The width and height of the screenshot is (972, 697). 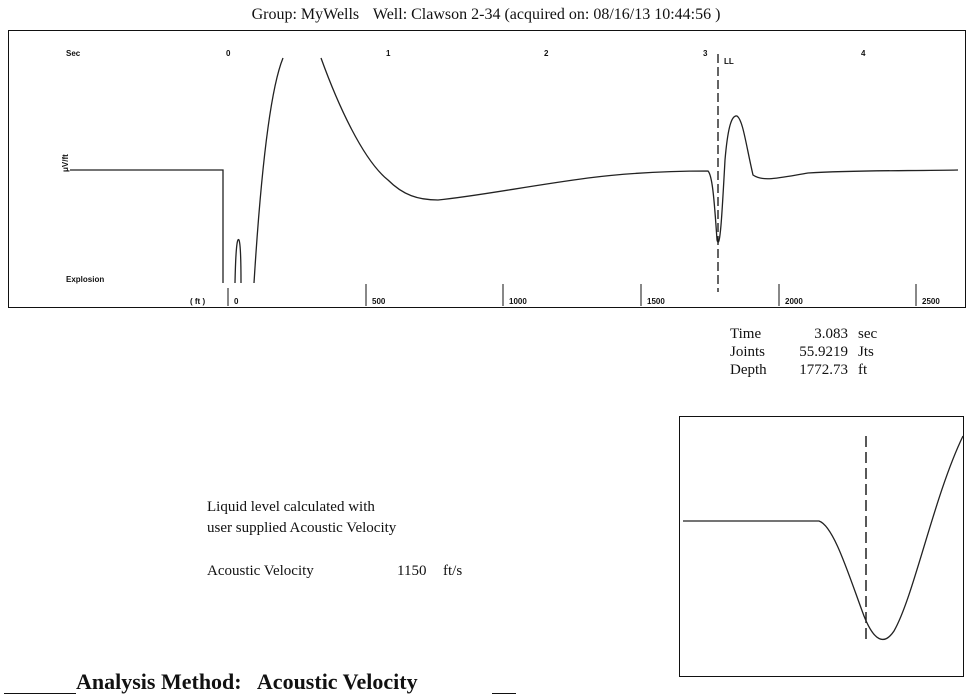 I want to click on method-underline-right, so click(x=504, y=693).